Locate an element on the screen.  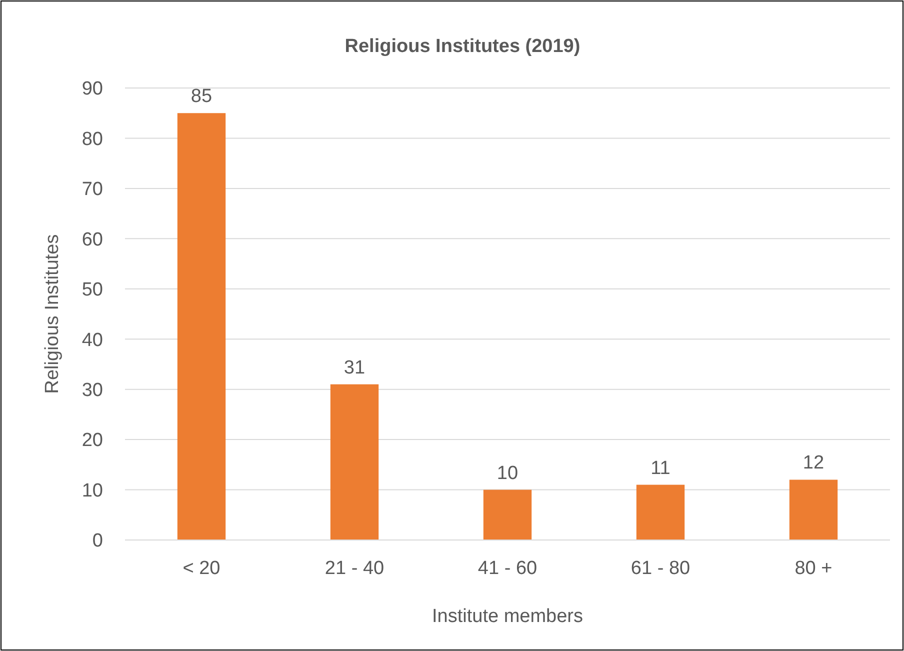
data-label: 31 is located at coordinates (355, 367).